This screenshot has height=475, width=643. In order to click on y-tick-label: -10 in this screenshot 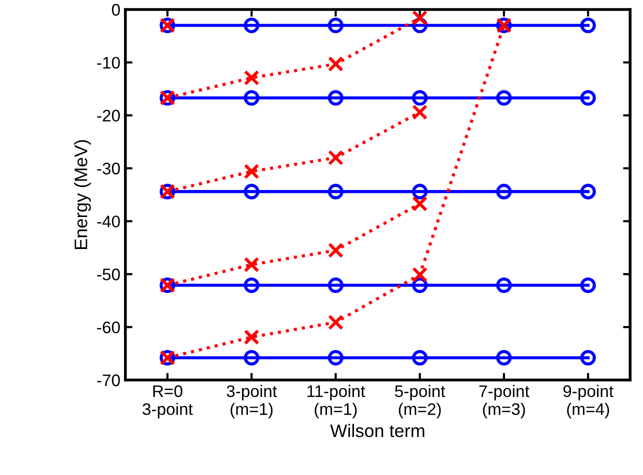, I will do `click(108, 62)`.